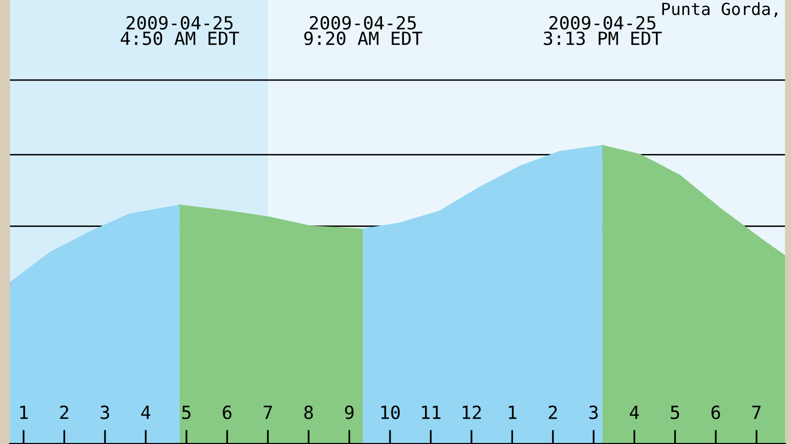 The width and height of the screenshot is (791, 444). What do you see at coordinates (720, 10) in the screenshot?
I see `text: Punta Gorda,` at bounding box center [720, 10].